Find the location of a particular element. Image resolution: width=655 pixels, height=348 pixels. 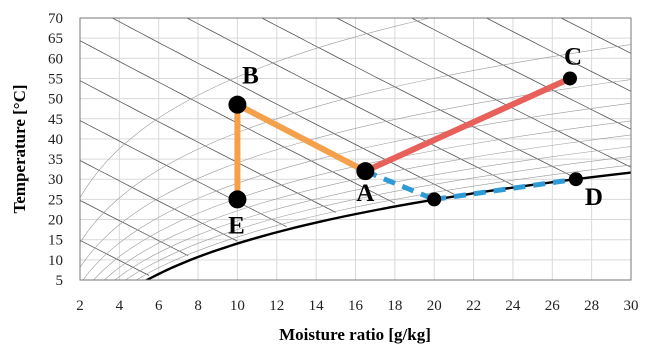

point-label-c: C is located at coordinates (573, 56).